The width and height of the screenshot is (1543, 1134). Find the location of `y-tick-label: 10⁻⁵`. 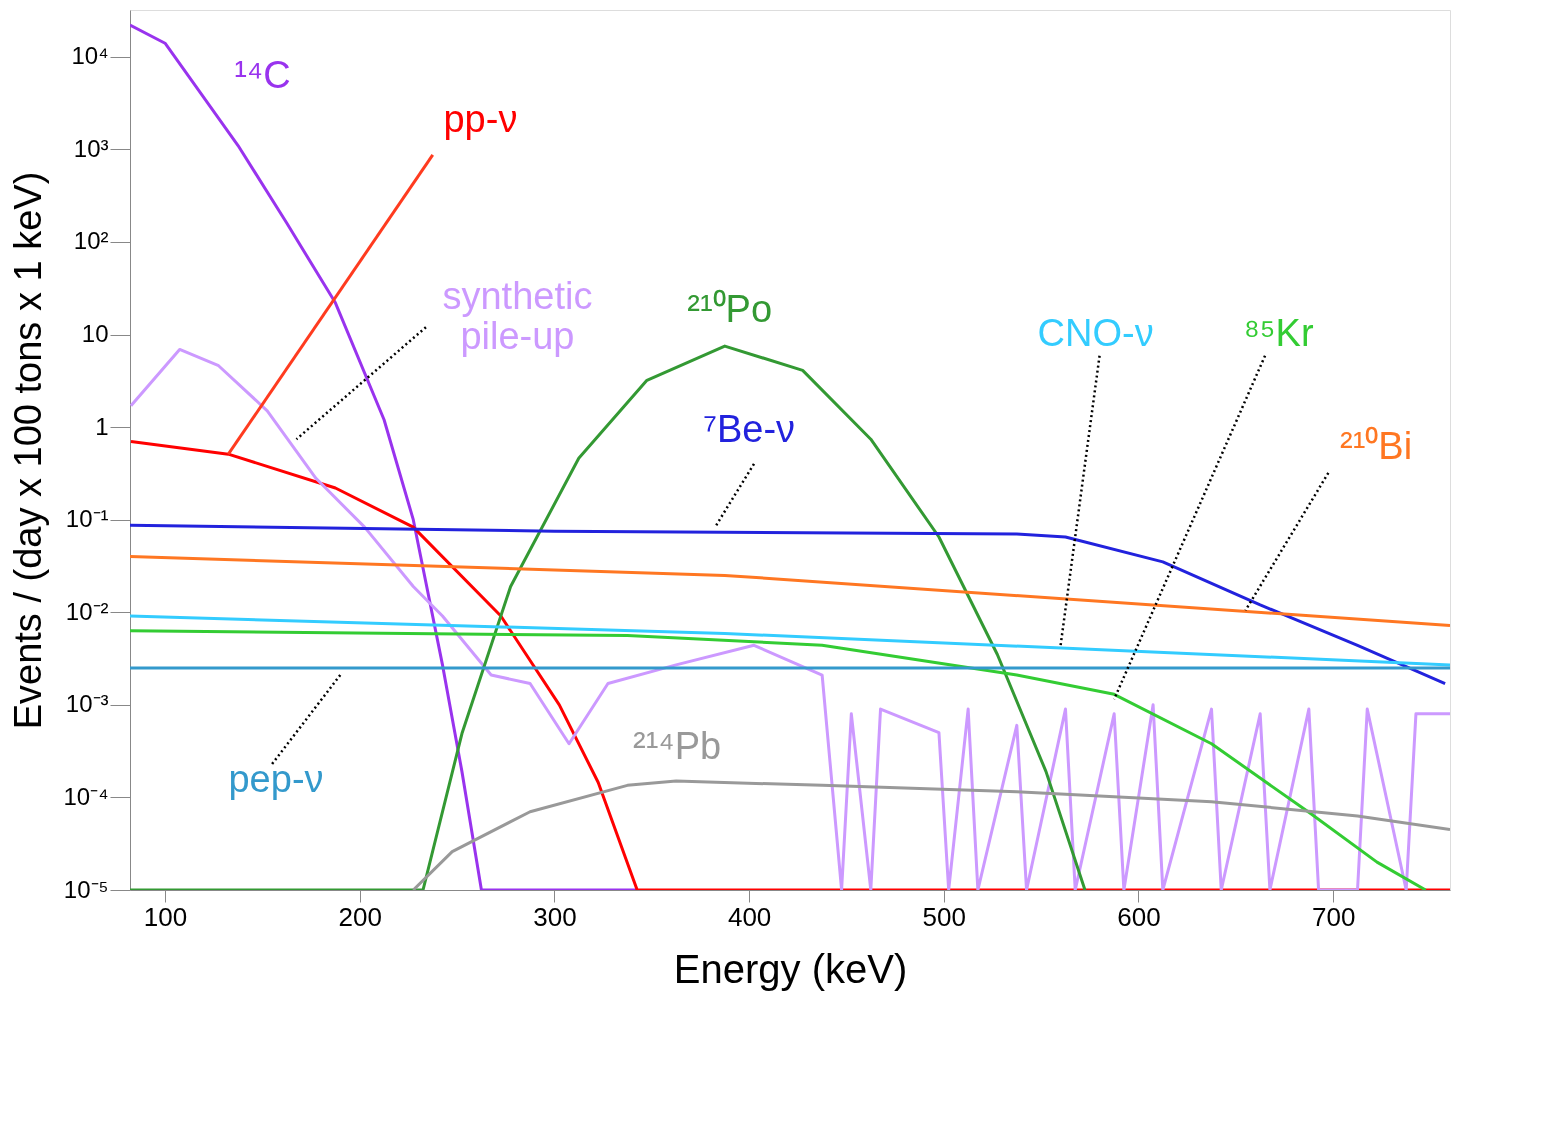

y-tick-label: 10⁻⁵ is located at coordinates (86, 889).